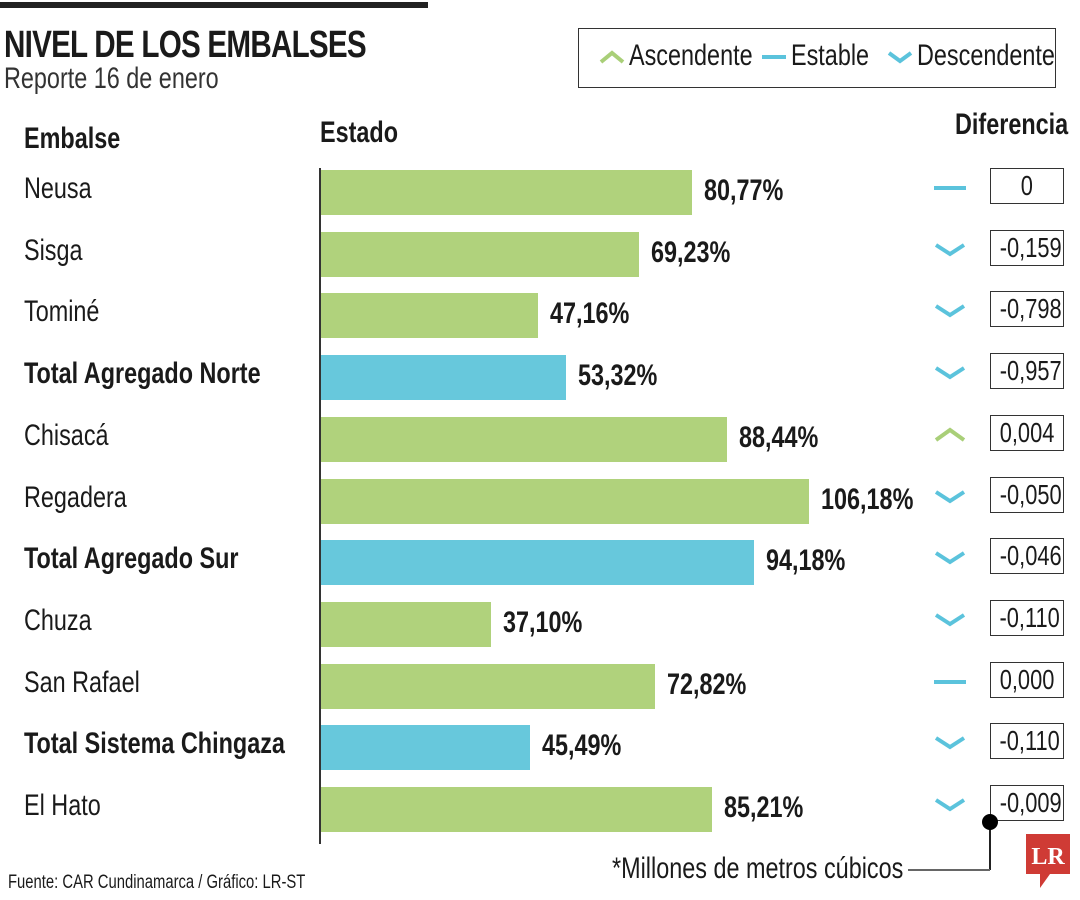 This screenshot has height=900, width=1080. I want to click on category-text: San Rafael, so click(82, 682).